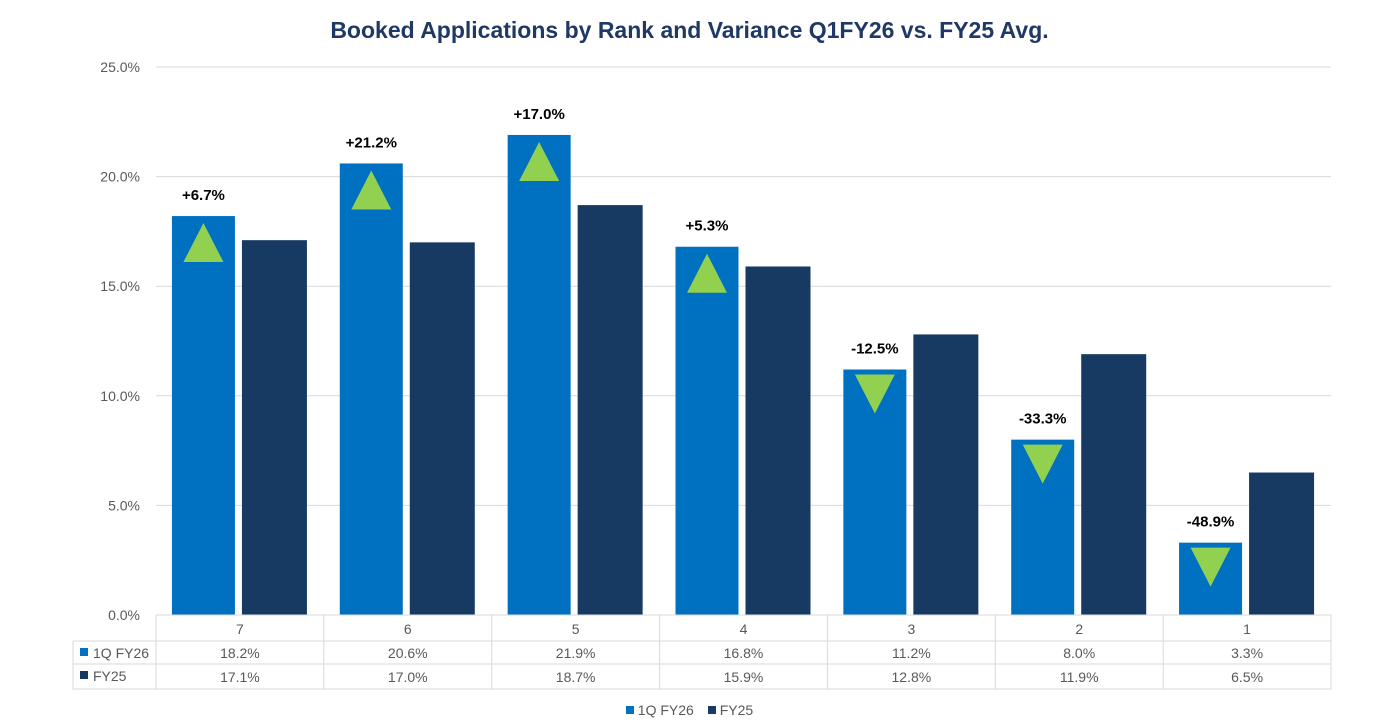 The height and width of the screenshot is (723, 1379). I want to click on table-cell-fy25: 6.5%, so click(1247, 677).